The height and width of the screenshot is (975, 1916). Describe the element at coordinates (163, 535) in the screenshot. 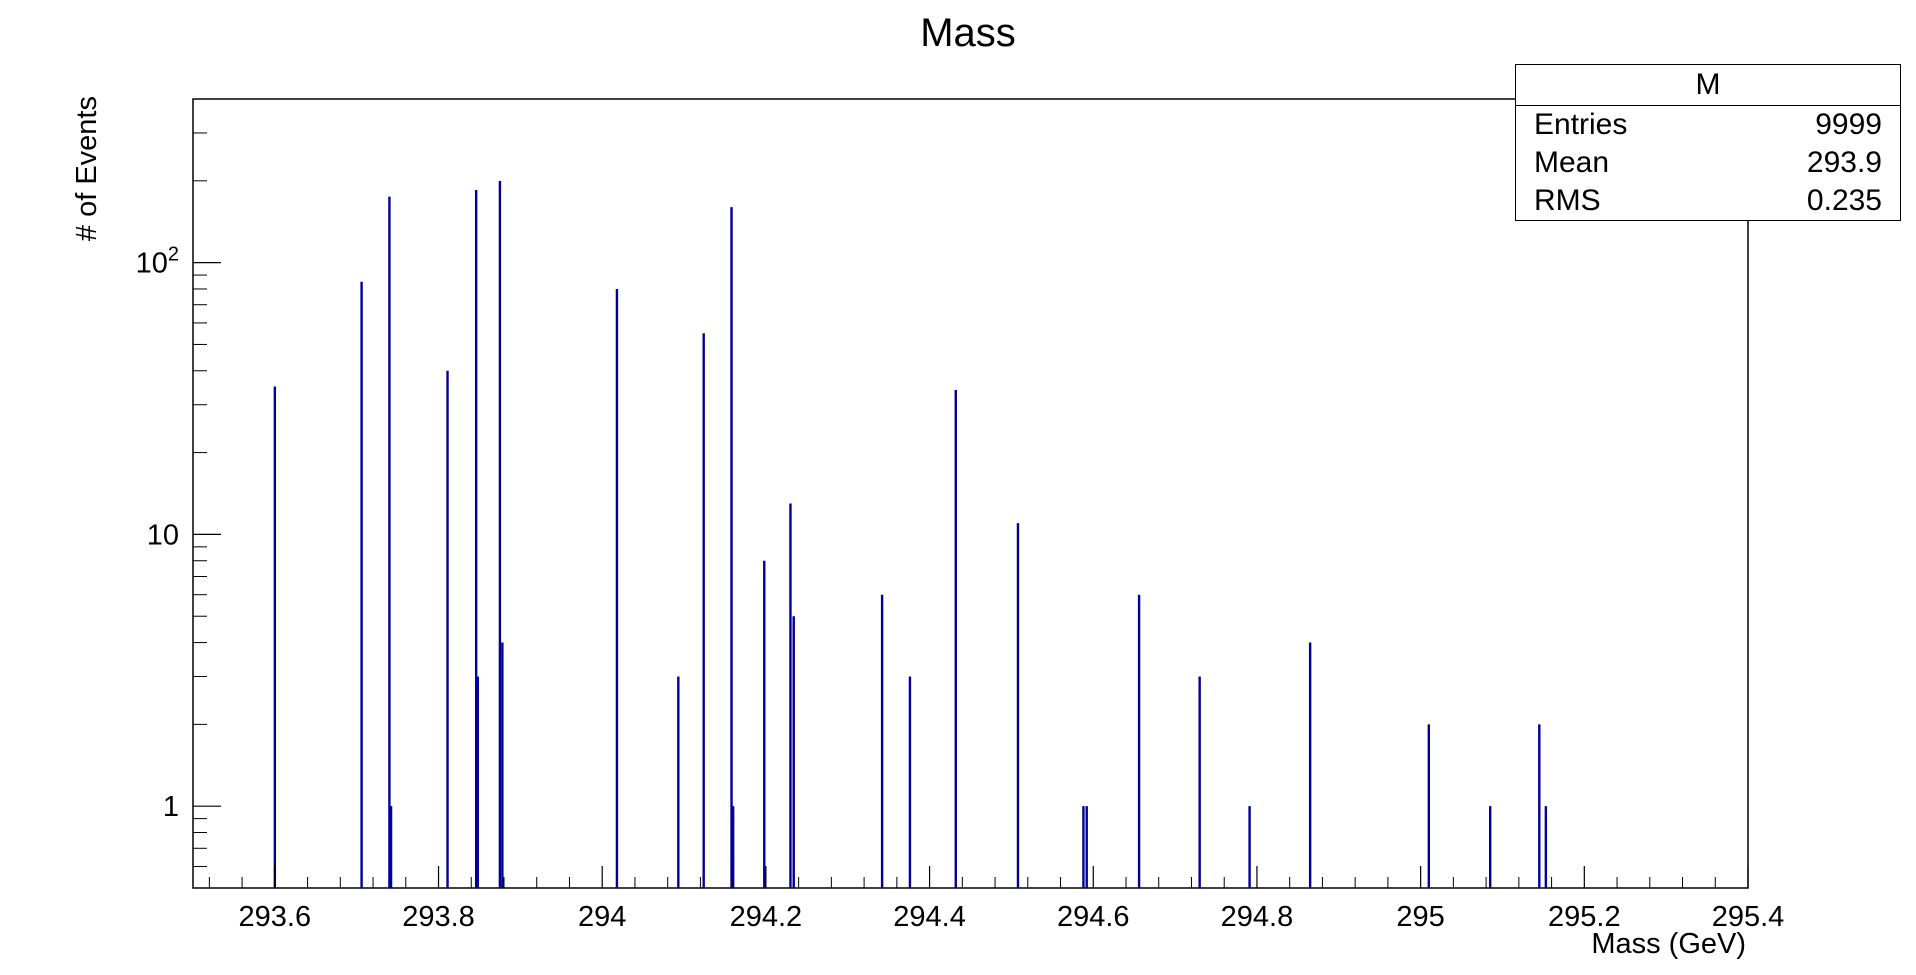

I see `y-tick-label: 10` at that location.